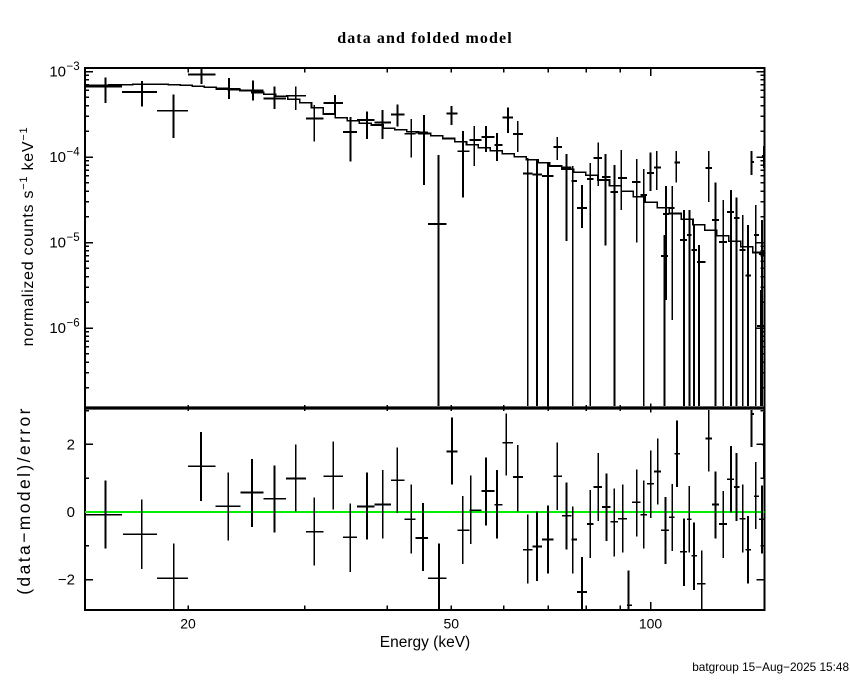  Describe the element at coordinates (71, 444) in the screenshot. I see `svg-text: 2` at that location.